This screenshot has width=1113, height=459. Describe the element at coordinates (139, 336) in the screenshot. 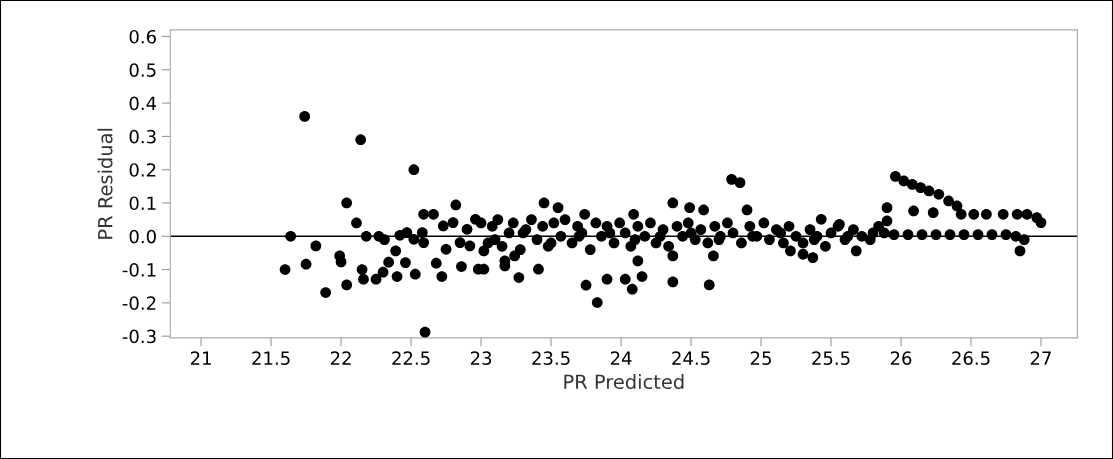

I see `y-tick-label: -0.3` at that location.